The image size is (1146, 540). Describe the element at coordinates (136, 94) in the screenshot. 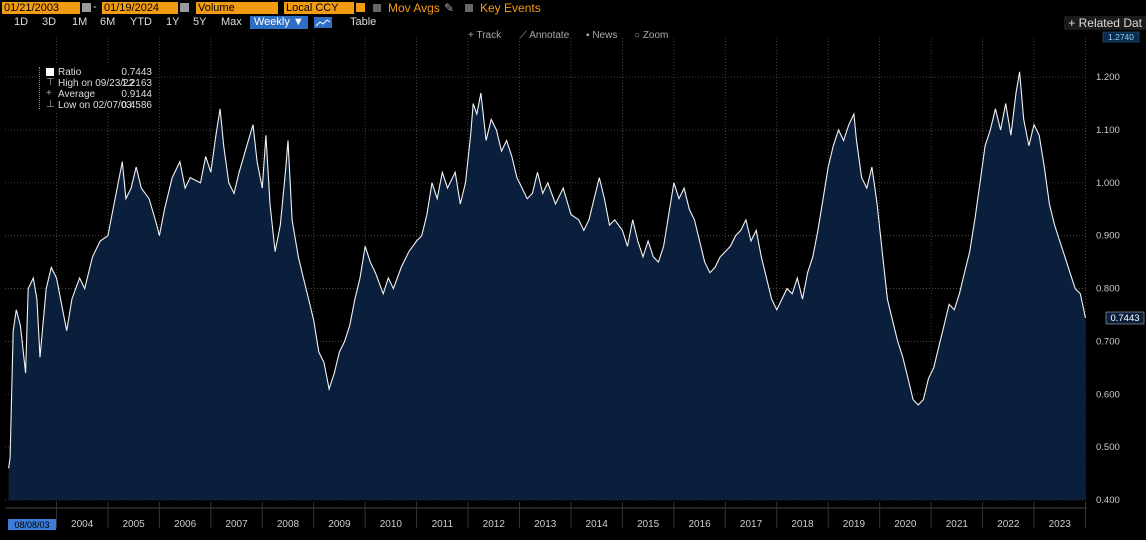

I see `legend-average-value: 0.9144` at that location.